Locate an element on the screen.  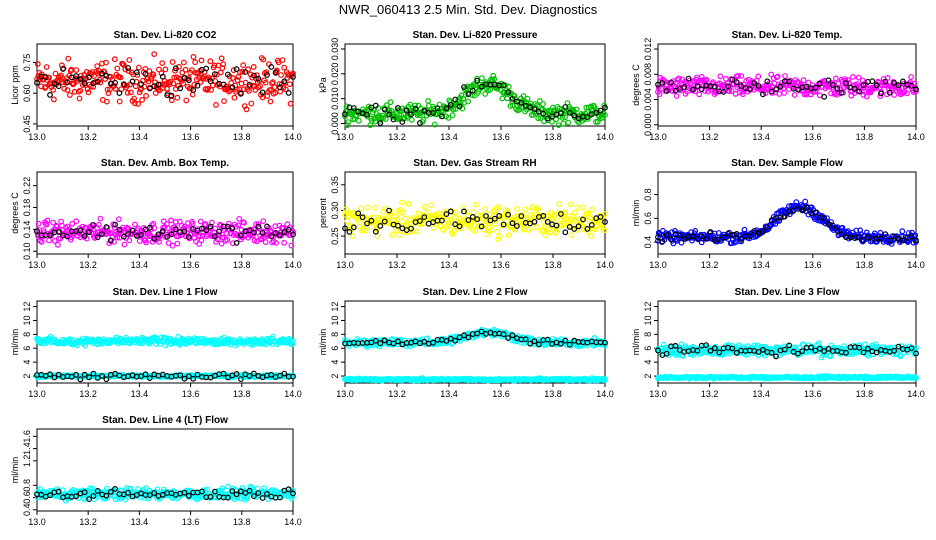
x-tick-label: 13.0 is located at coordinates (37, 265).